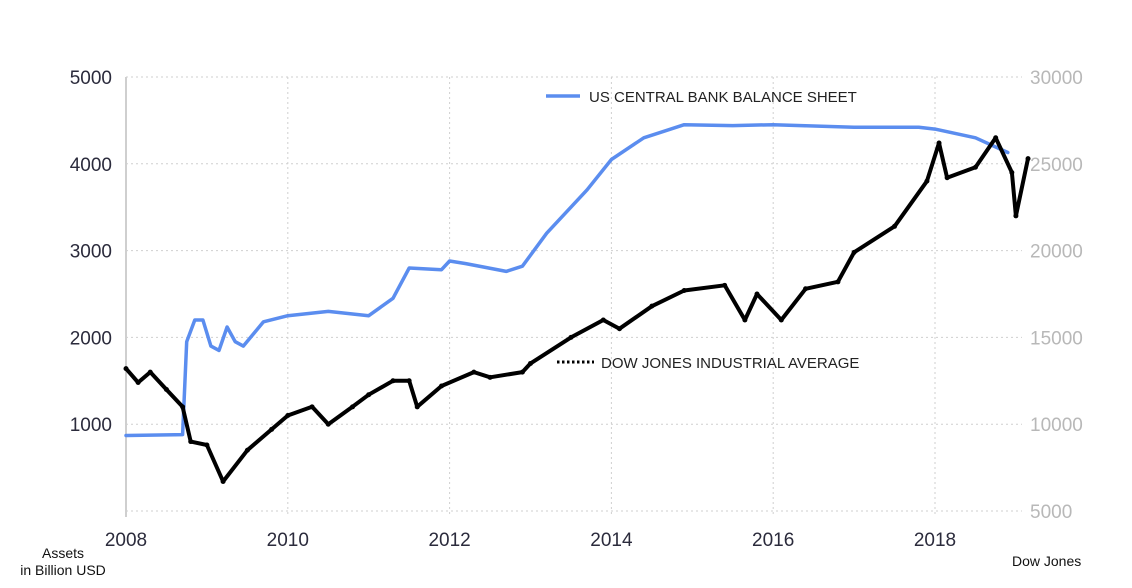 The width and height of the screenshot is (1132, 588). What do you see at coordinates (935, 540) in the screenshot?
I see `x-tick-label: 2018` at bounding box center [935, 540].